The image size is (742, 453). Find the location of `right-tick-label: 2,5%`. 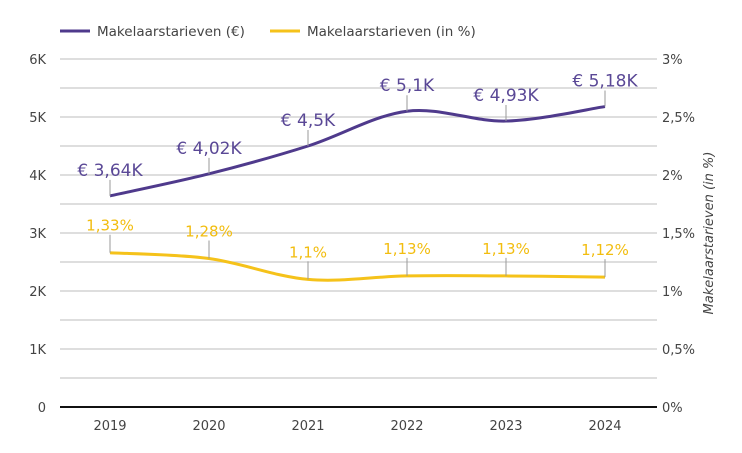

right-tick-label: 2,5% is located at coordinates (678, 118).